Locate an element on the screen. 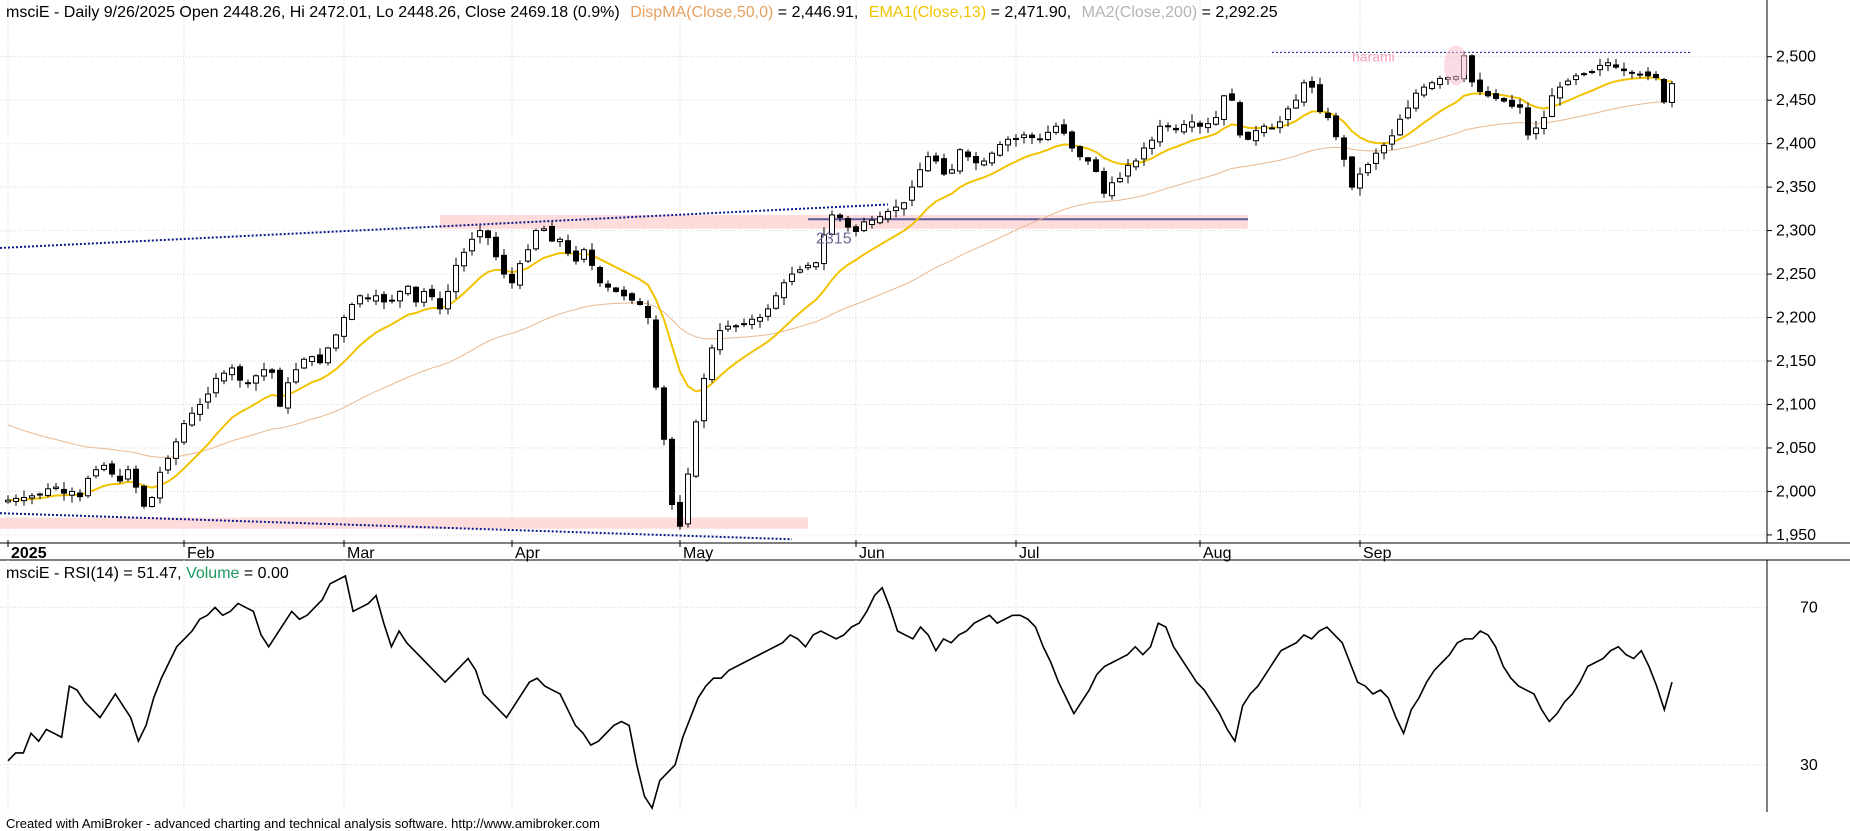 The height and width of the screenshot is (831, 1850). price-y-tick-label: 2,500 is located at coordinates (1796, 57).